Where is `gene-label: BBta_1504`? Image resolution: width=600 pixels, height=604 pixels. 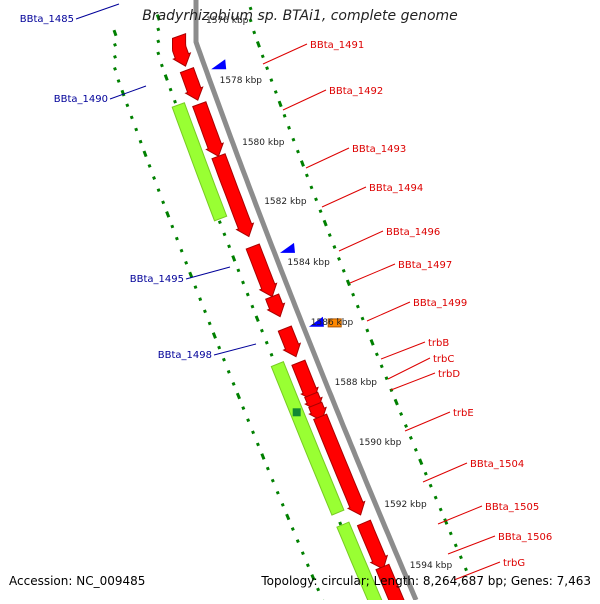
gene-label: BBta_1504 is located at coordinates (497, 464).